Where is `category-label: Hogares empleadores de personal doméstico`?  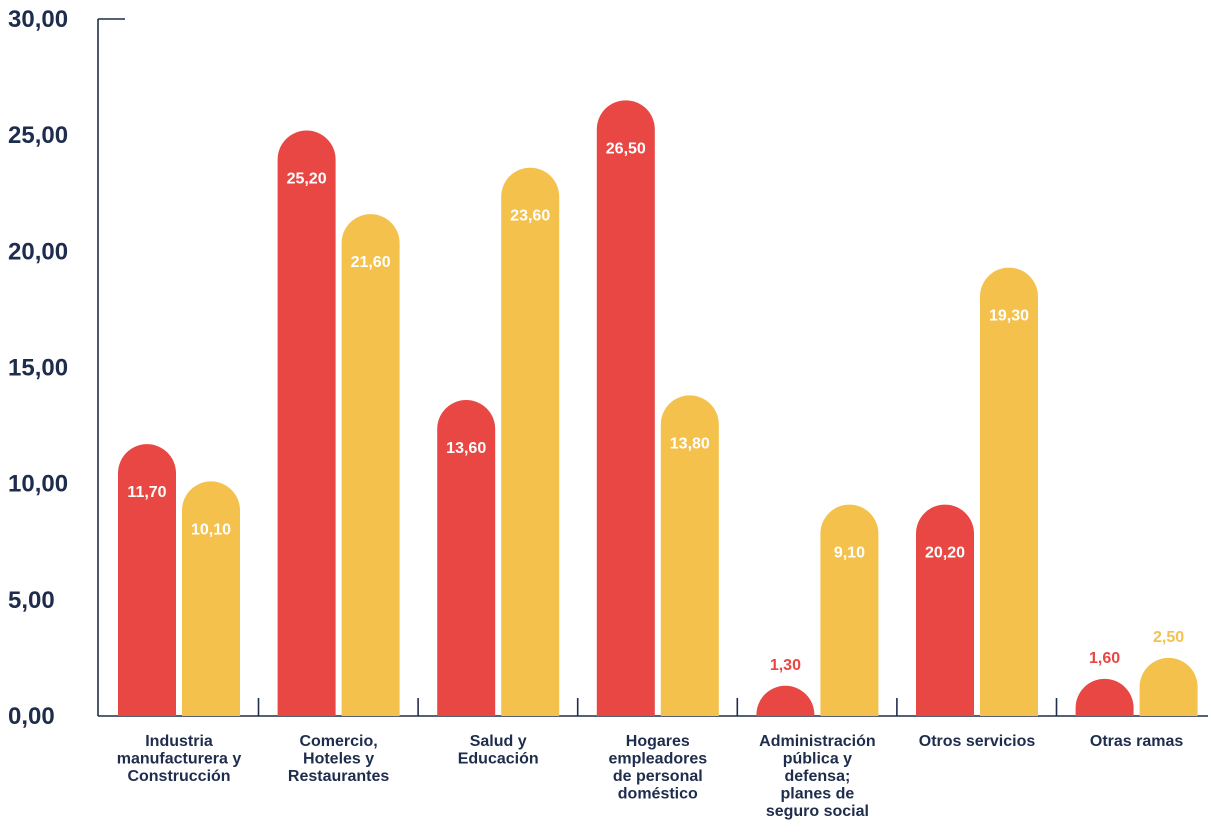 category-label: Hogares empleadores de personal doméstico is located at coordinates (657, 768).